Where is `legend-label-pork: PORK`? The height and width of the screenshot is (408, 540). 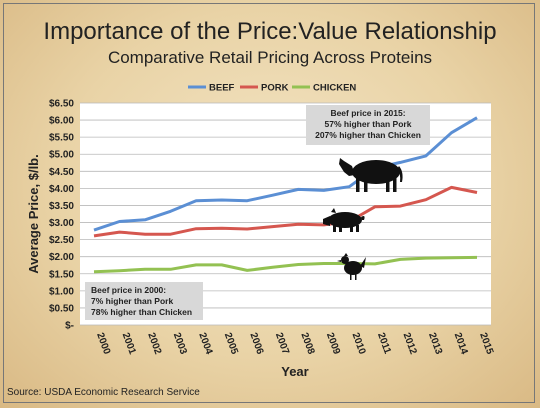
legend-label-pork: PORK is located at coordinates (275, 88).